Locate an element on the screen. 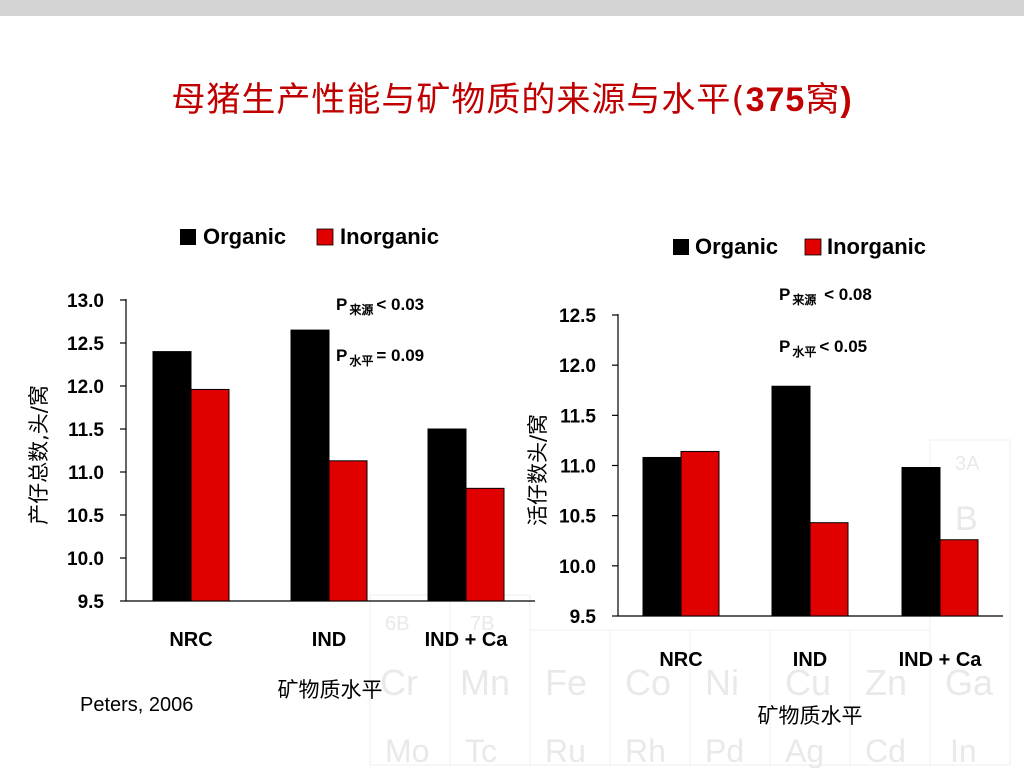 This screenshot has height=768, width=1024. citation: Peters, 2006 is located at coordinates (137, 705).